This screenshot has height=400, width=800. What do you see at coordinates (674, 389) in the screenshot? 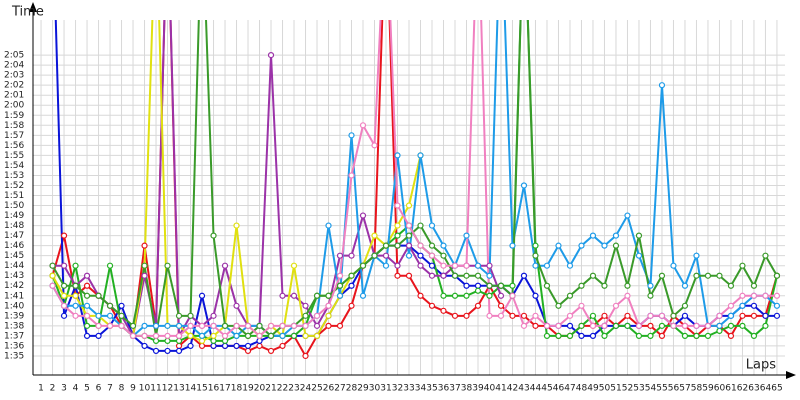
I see `x-tick-label: 56` at bounding box center [674, 389].